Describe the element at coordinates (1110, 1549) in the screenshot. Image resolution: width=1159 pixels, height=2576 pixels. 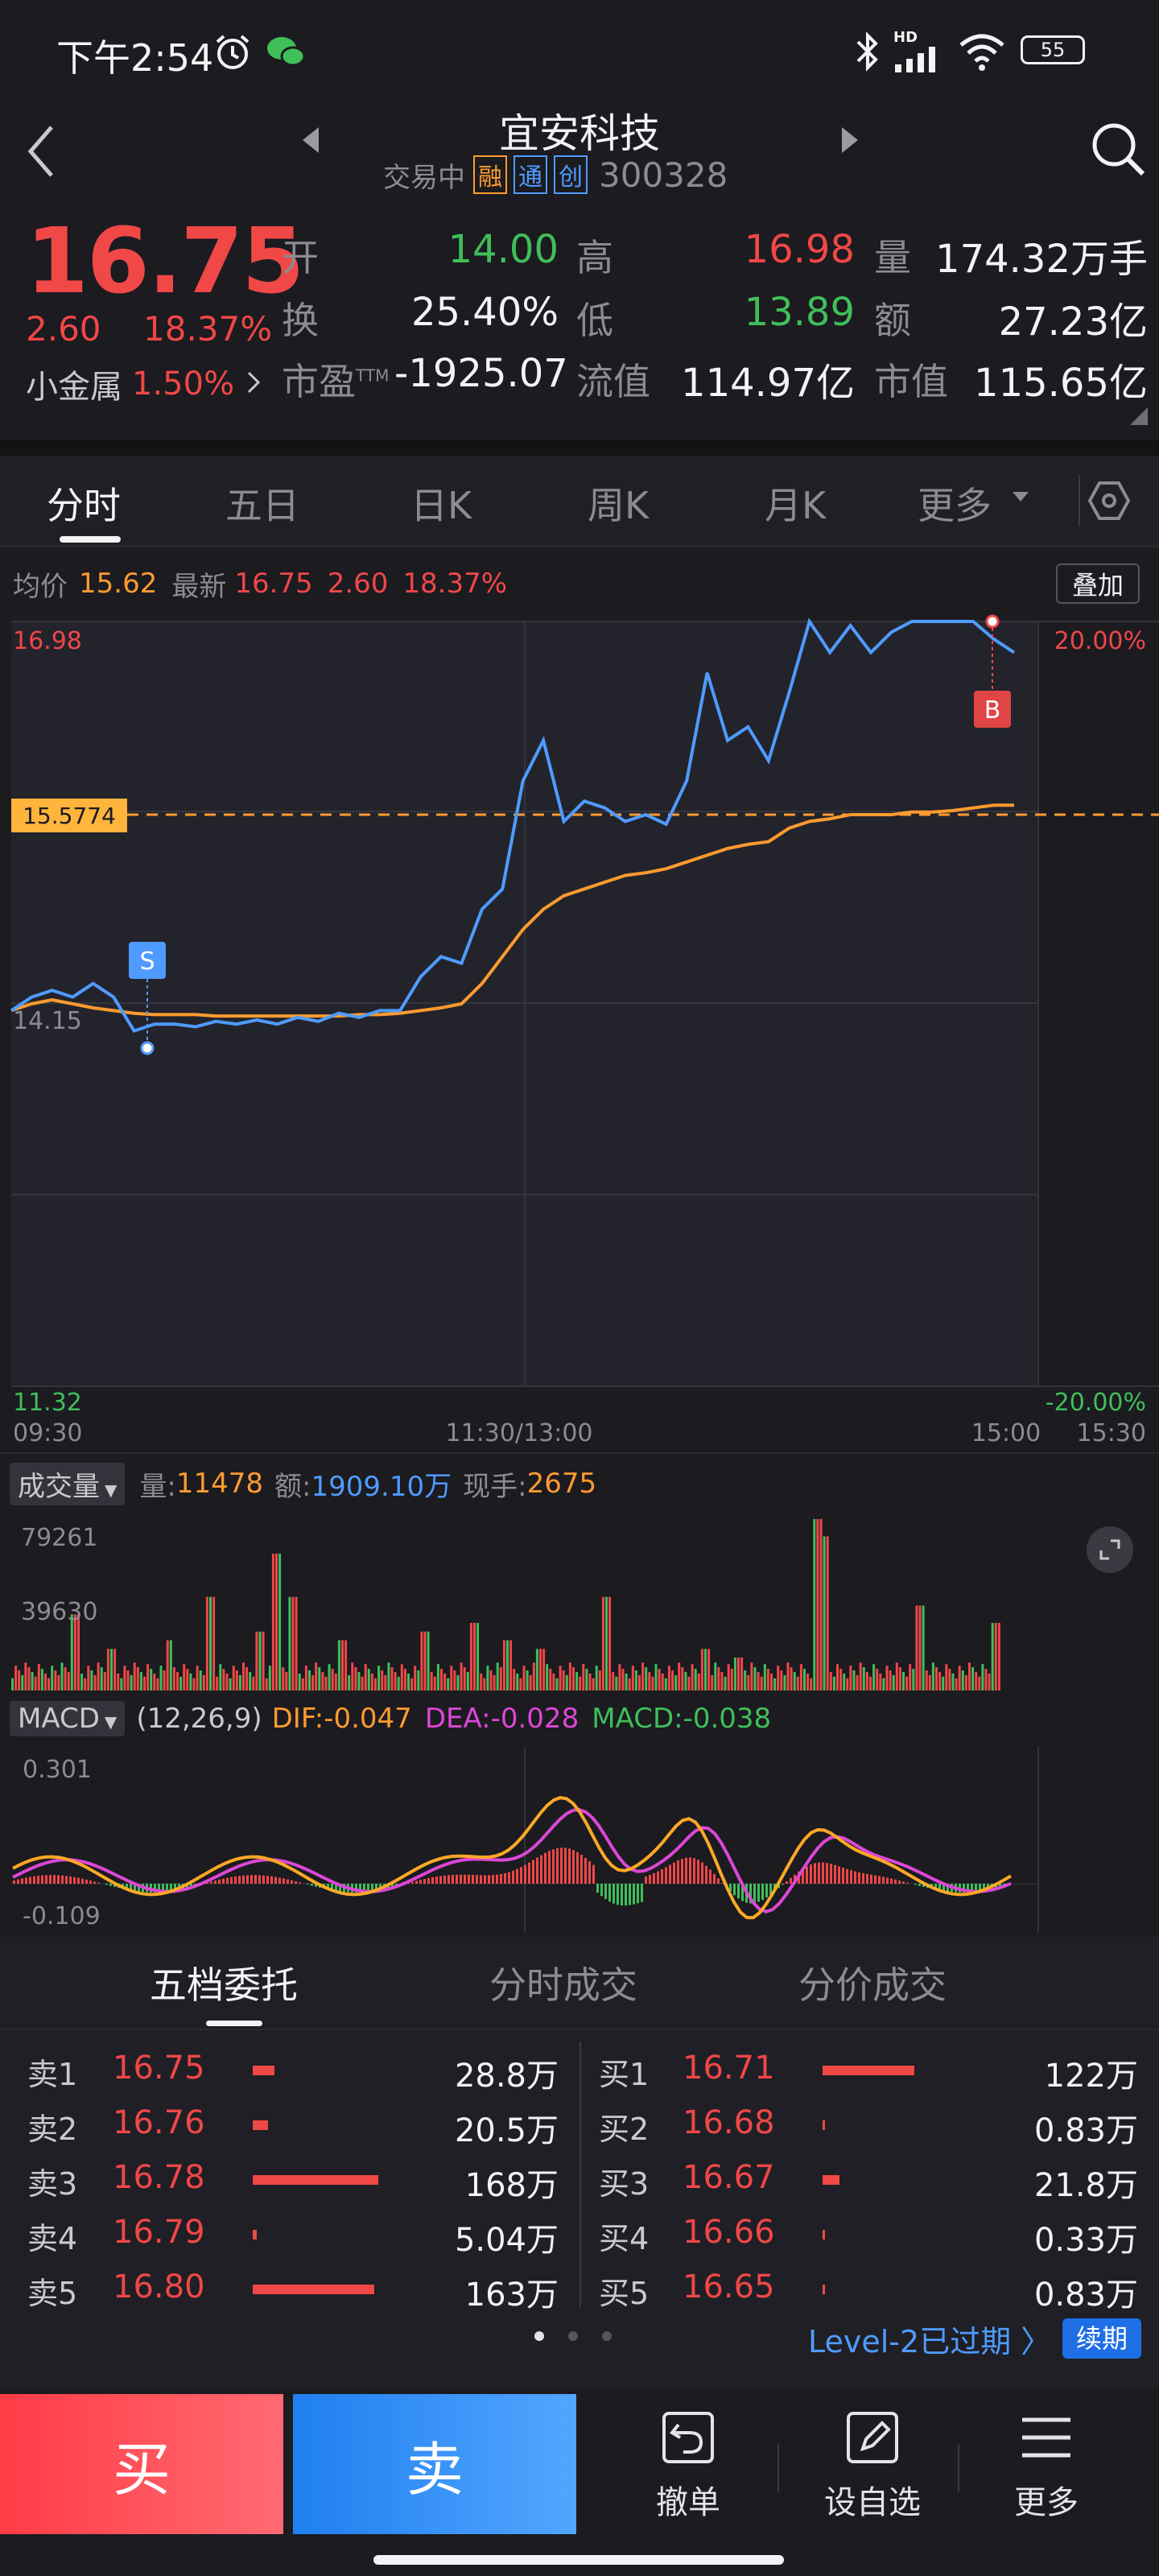
I see `fullscreen-icon` at that location.